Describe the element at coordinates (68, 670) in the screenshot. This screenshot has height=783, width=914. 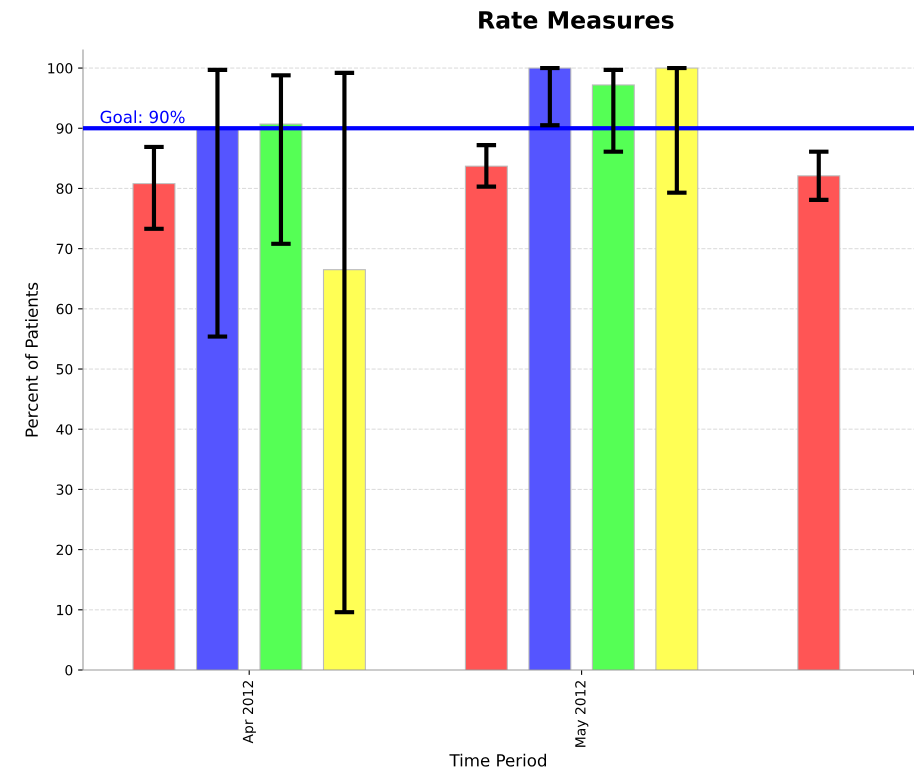
I see `y-tick-label: 0` at that location.